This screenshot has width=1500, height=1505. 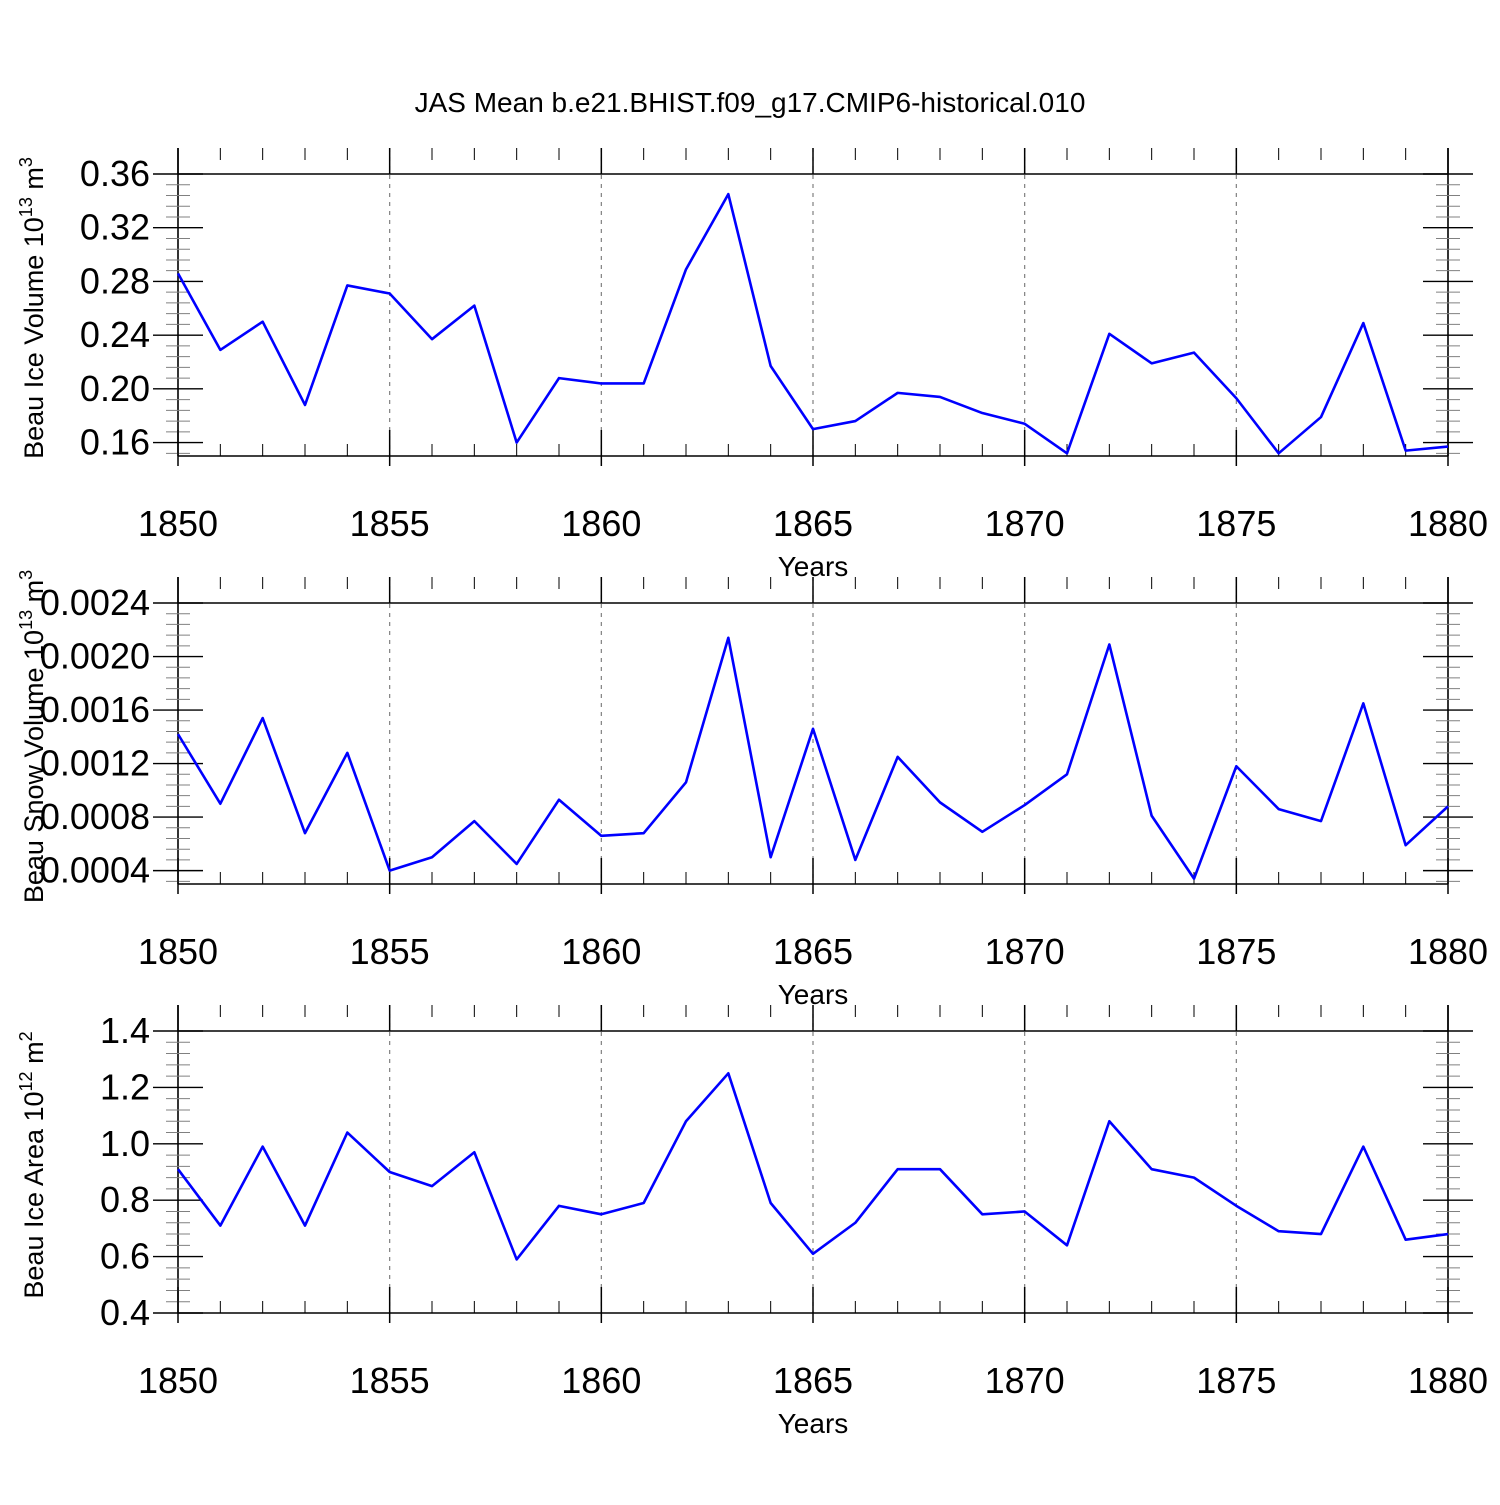 What do you see at coordinates (813, 1423) in the screenshot?
I see `x-axis-label: Years` at bounding box center [813, 1423].